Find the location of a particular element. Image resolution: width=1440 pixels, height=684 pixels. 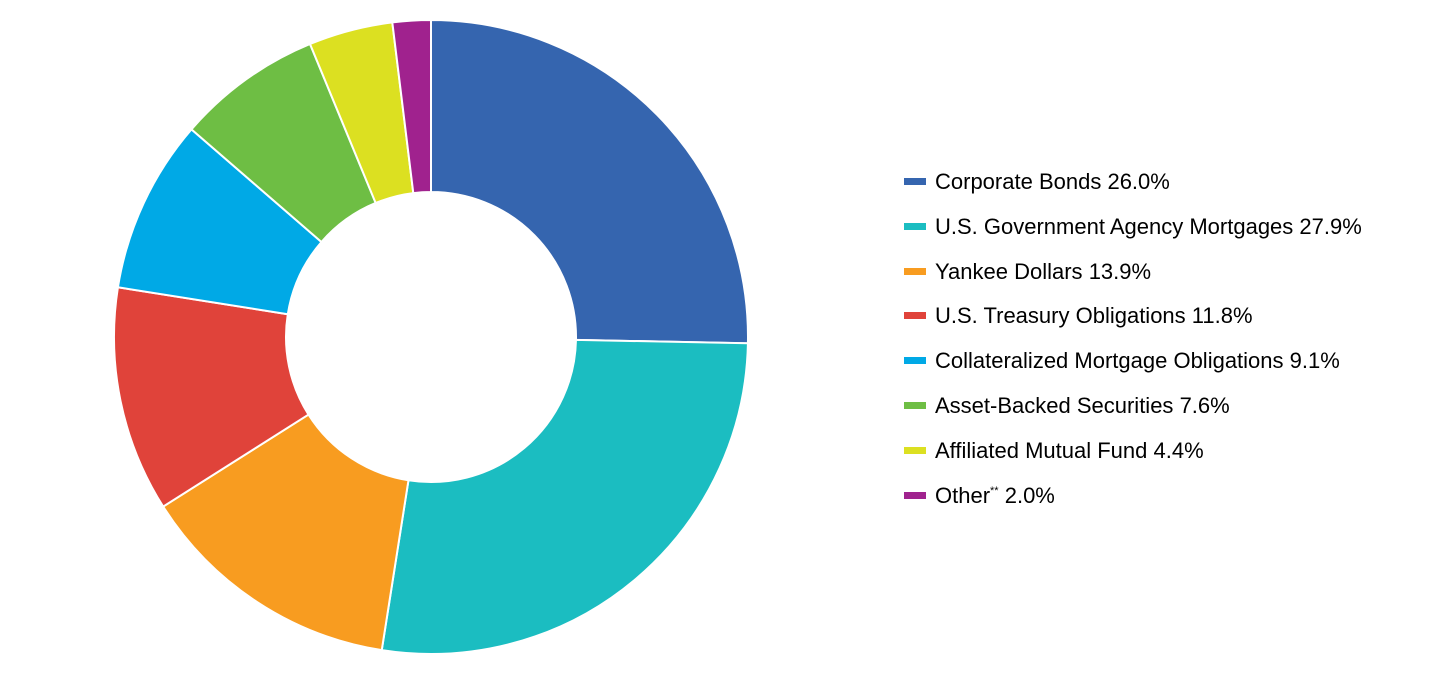

legend-value: 2.0% is located at coordinates (1029, 495).